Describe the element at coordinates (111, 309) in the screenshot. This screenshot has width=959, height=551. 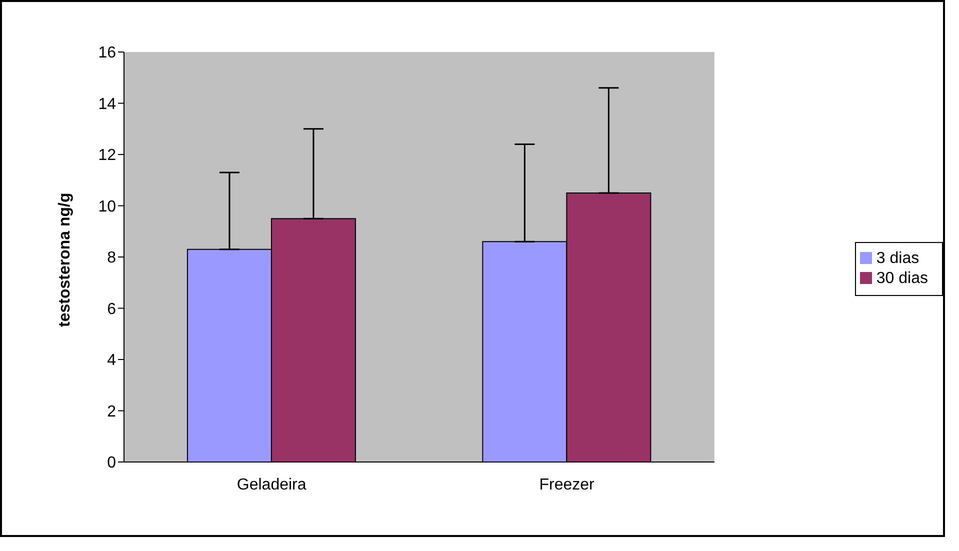
I see `y-tick-label: 6` at that location.